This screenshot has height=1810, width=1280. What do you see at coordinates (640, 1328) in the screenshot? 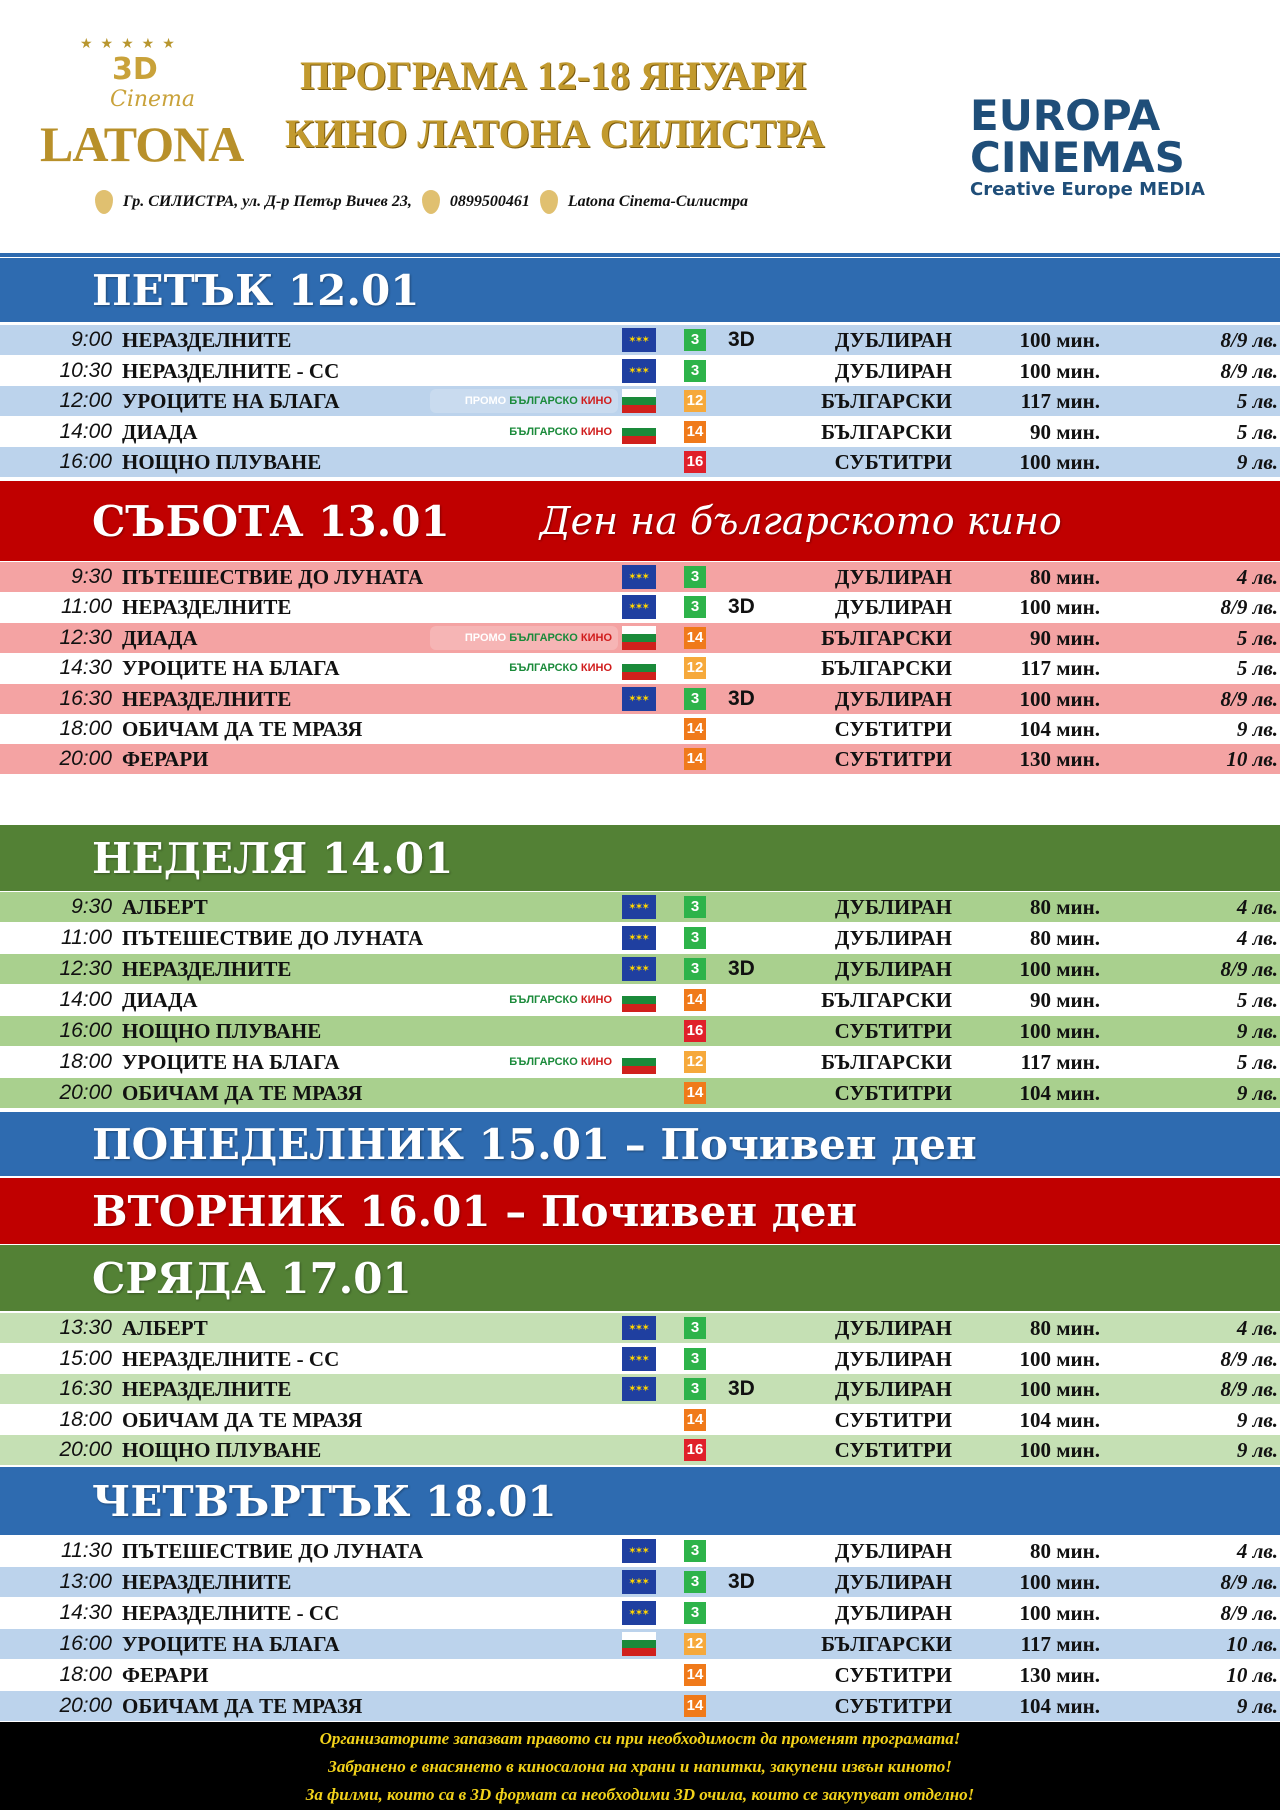
I see `showtime-row: 13:30 АЛБЕРТ ✶✶✶ 3 ДУБЛИРАН 80 мин. 4 лв.` at bounding box center [640, 1328].